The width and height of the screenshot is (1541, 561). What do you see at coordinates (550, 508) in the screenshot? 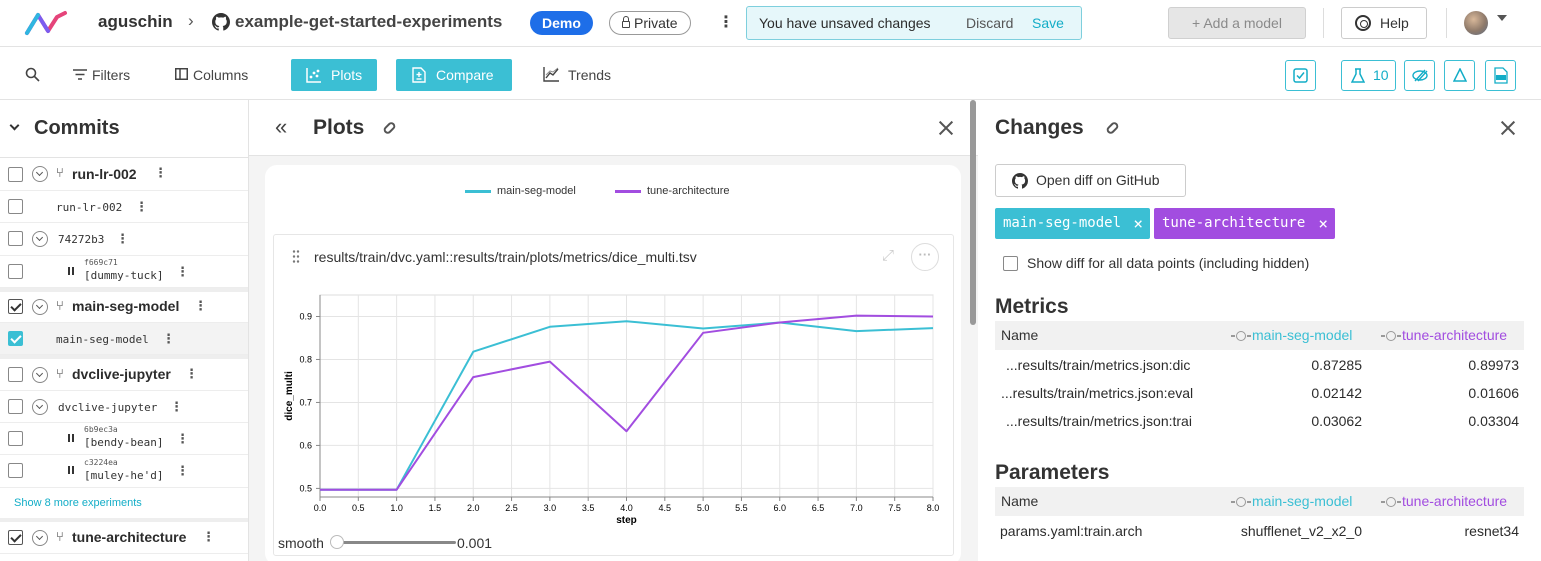
I see `x-tick-label: 3.0` at bounding box center [550, 508].